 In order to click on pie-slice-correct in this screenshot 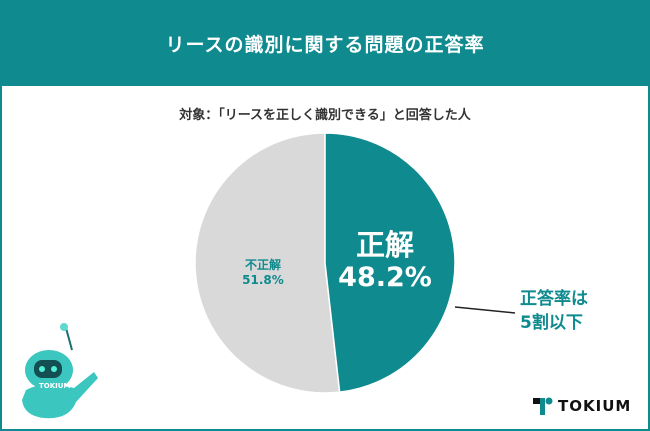, I will do `click(390, 263)`.